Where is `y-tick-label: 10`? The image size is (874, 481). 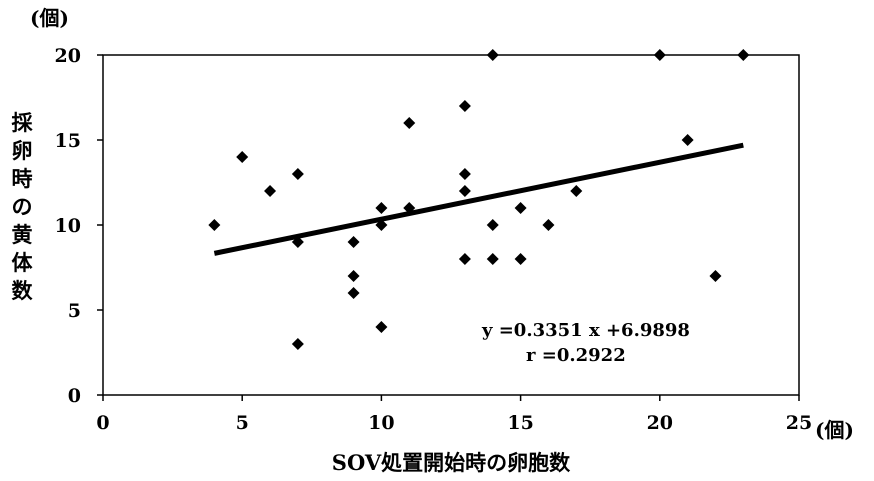
y-tick-label: 10 is located at coordinates (68, 226).